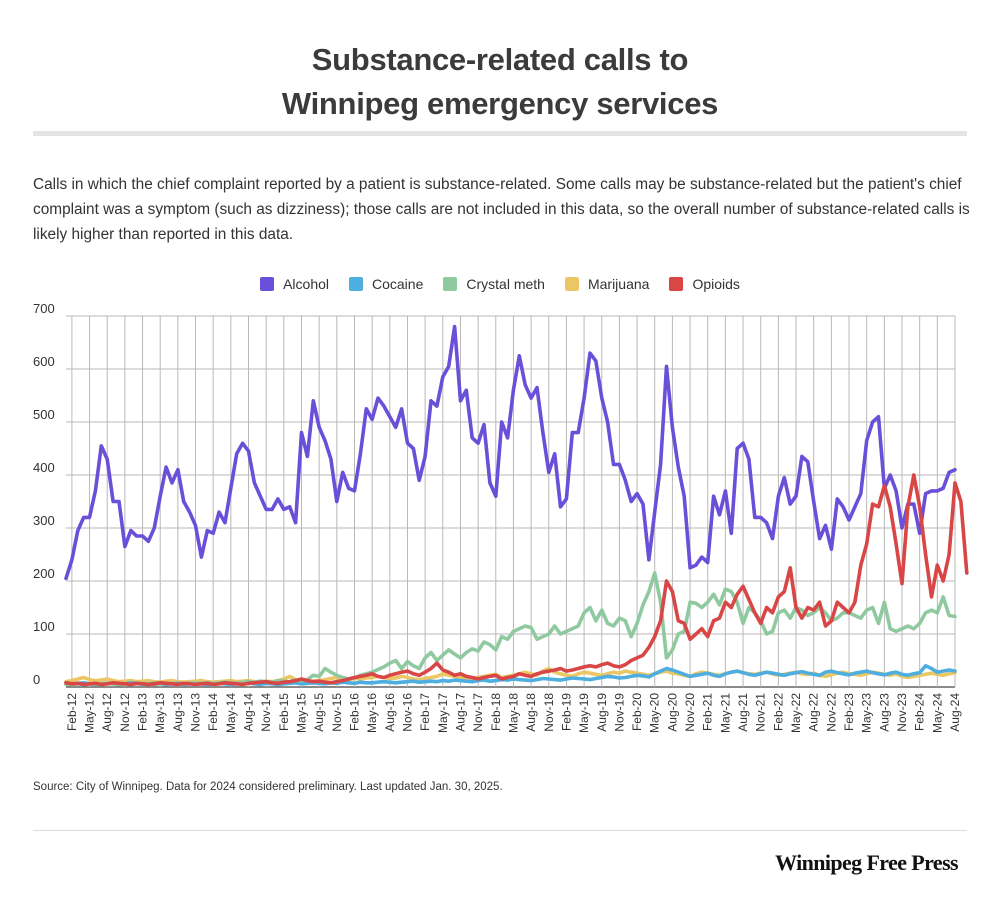 This screenshot has width=1000, height=901. I want to click on x-tick-label: Aug-24, so click(955, 712).